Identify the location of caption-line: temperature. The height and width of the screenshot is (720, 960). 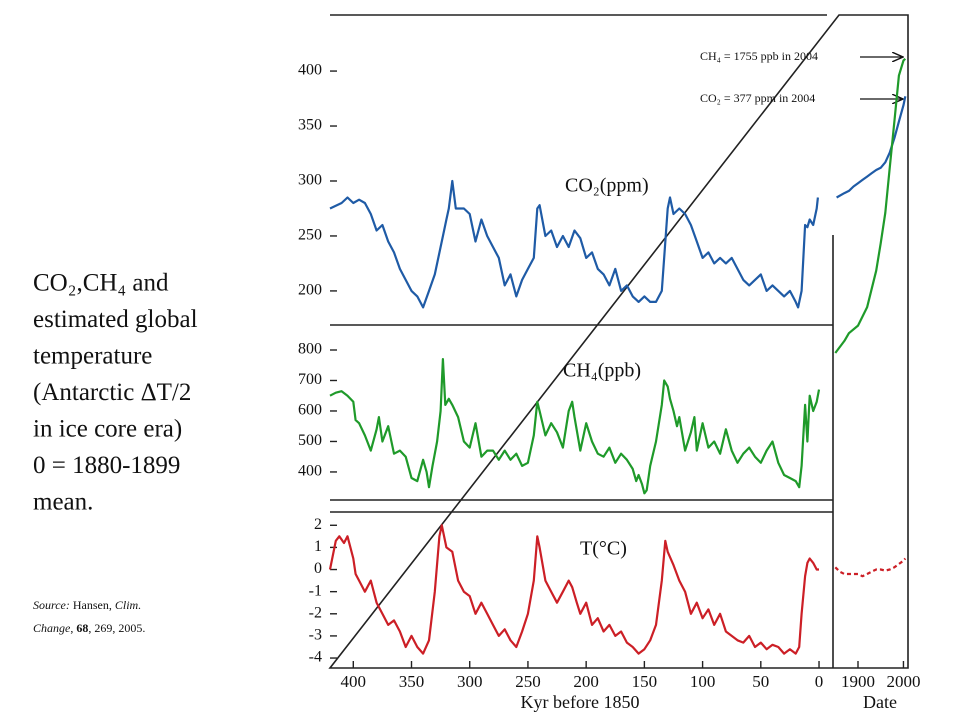
(92, 356).